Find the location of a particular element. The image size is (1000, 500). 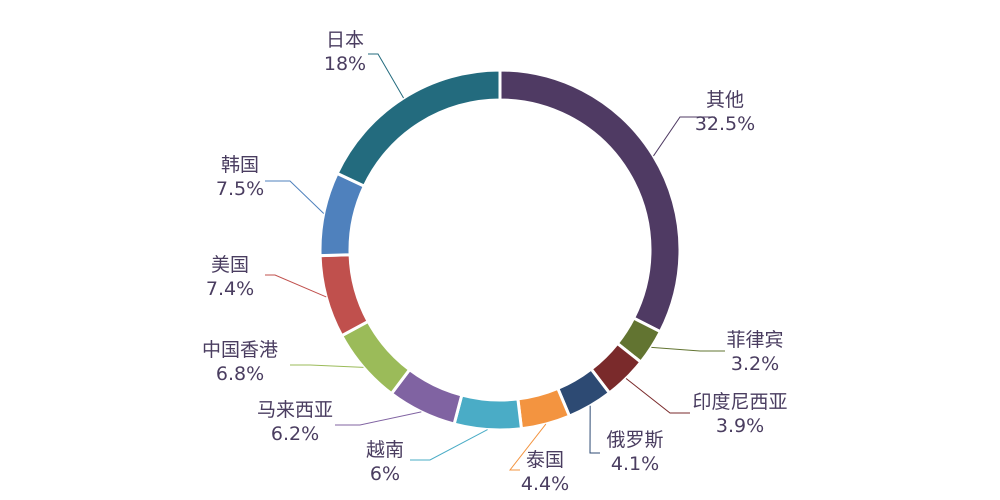

slice-value-label-7: 6.2% is located at coordinates (295, 434).